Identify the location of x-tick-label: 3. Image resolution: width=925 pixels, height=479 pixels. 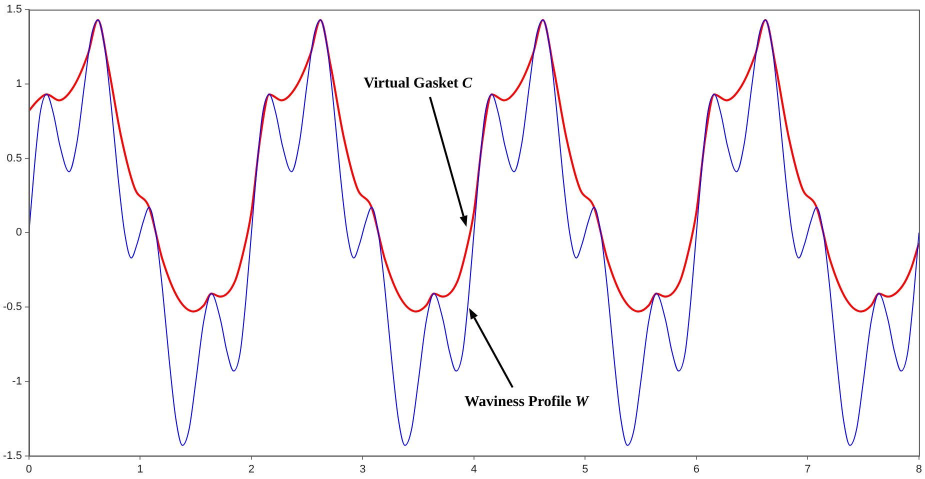
(363, 469).